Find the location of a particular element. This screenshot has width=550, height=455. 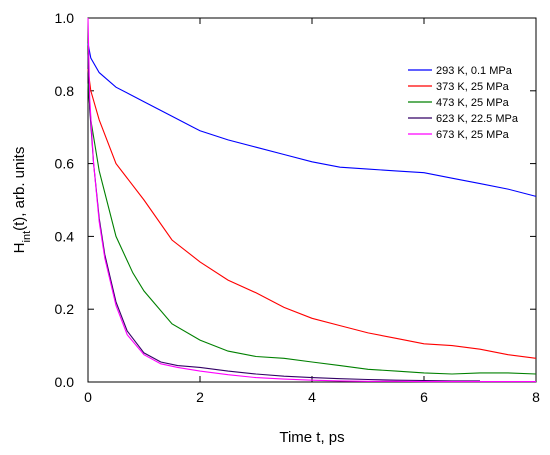

y-axis-label: Hint(t), arb. units is located at coordinates (22, 200).